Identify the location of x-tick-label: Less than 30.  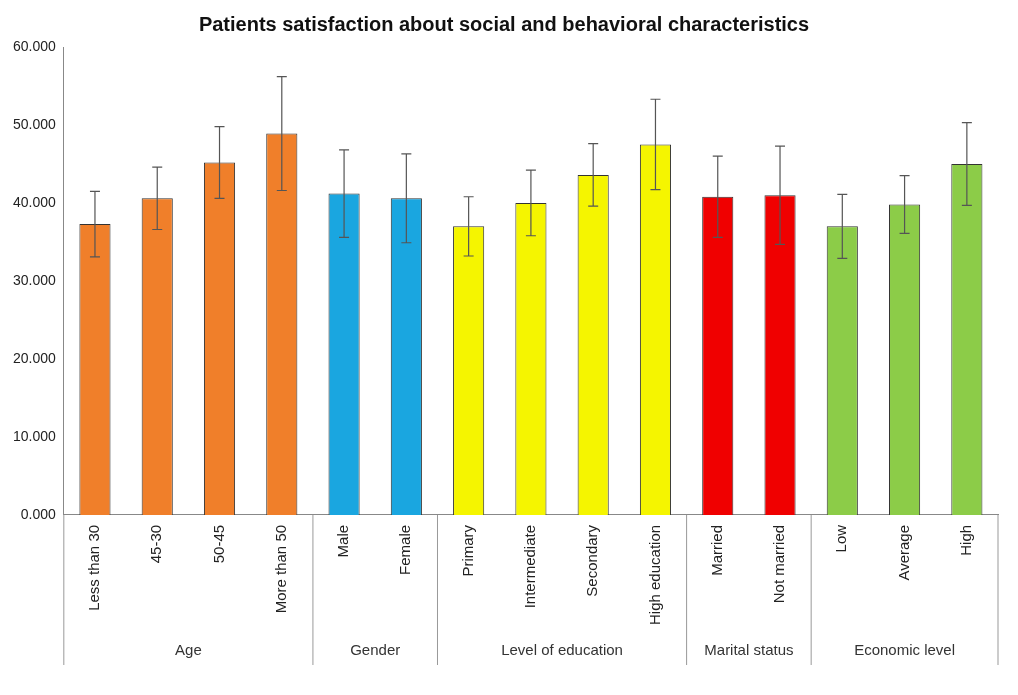
(94, 567).